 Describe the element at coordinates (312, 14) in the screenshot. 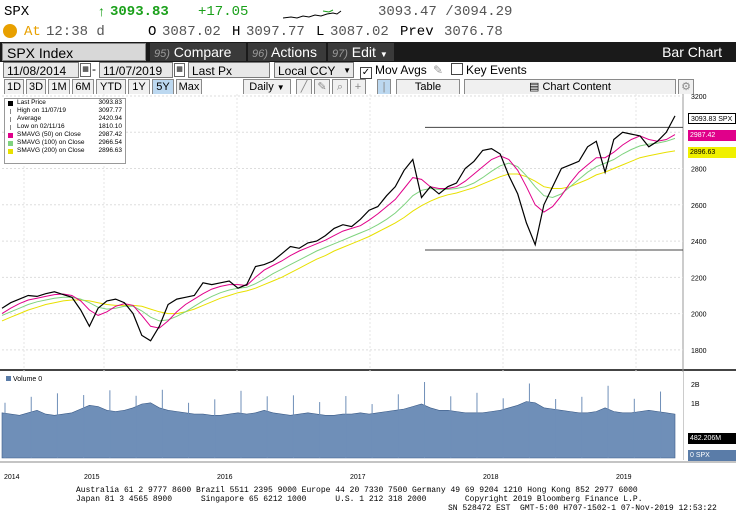

I see `sparkline-icon` at that location.